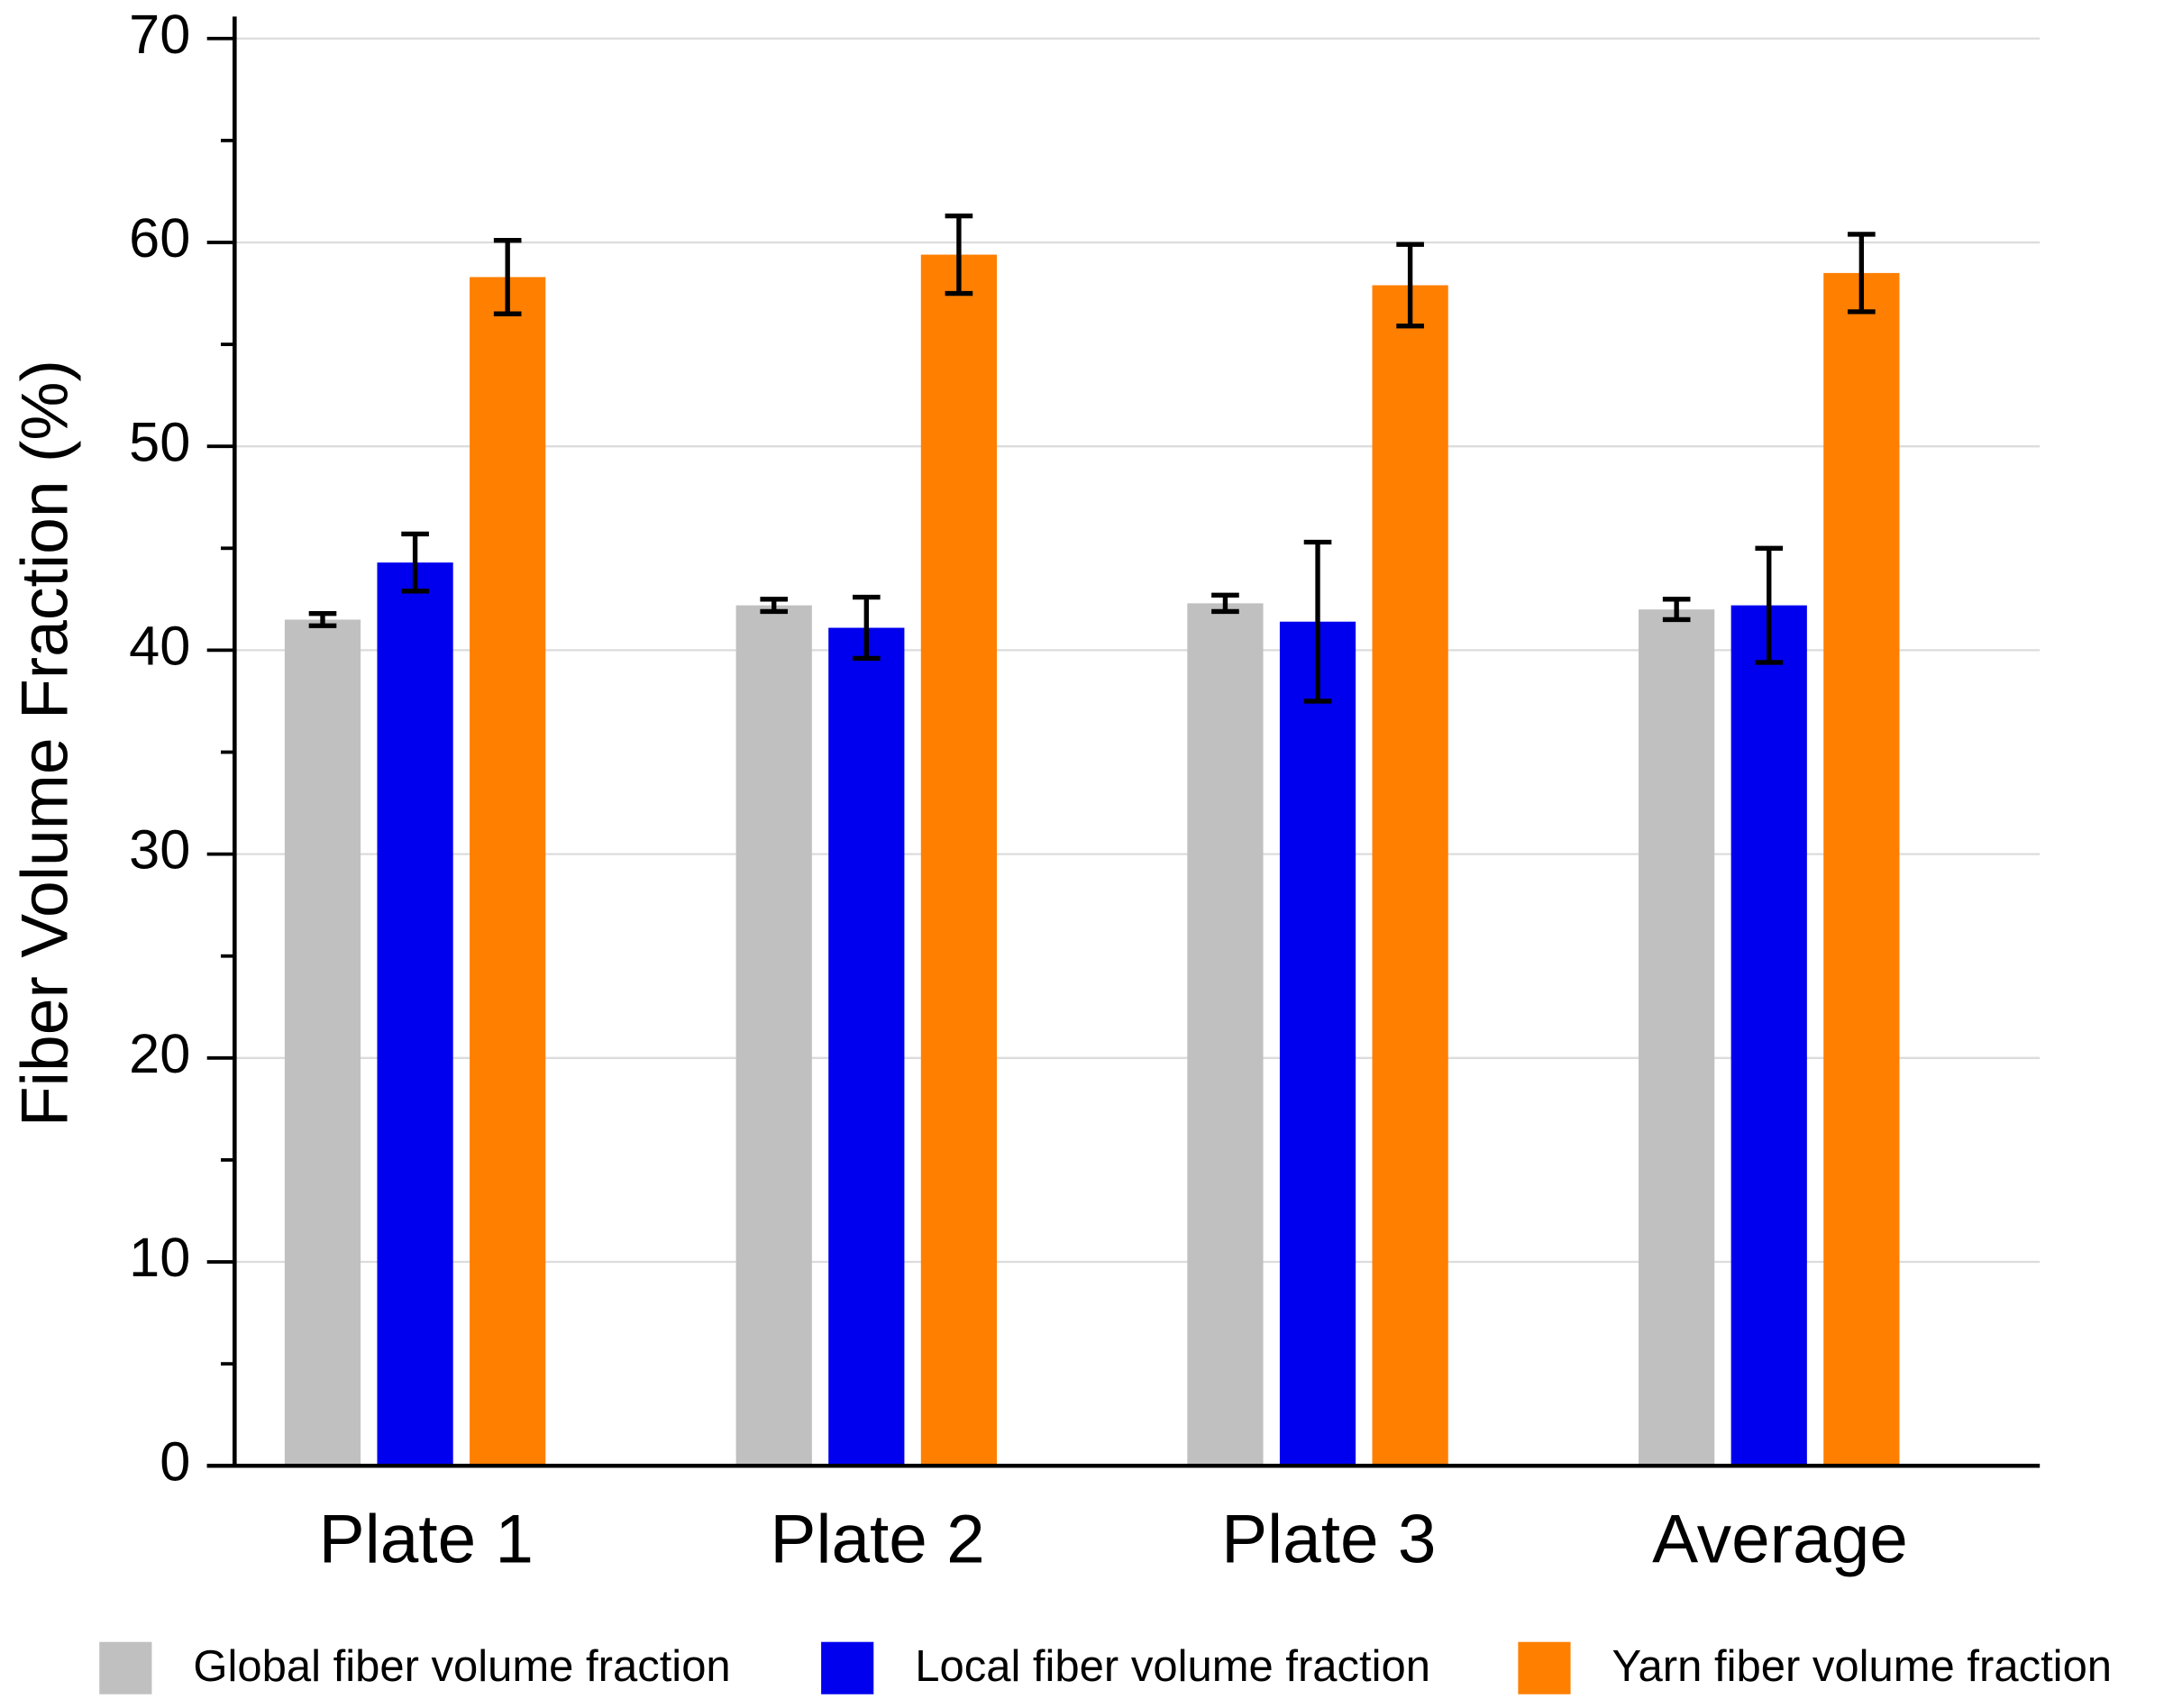 The height and width of the screenshot is (1708, 2164). I want to click on y-tick-label: 0, so click(175, 1461).